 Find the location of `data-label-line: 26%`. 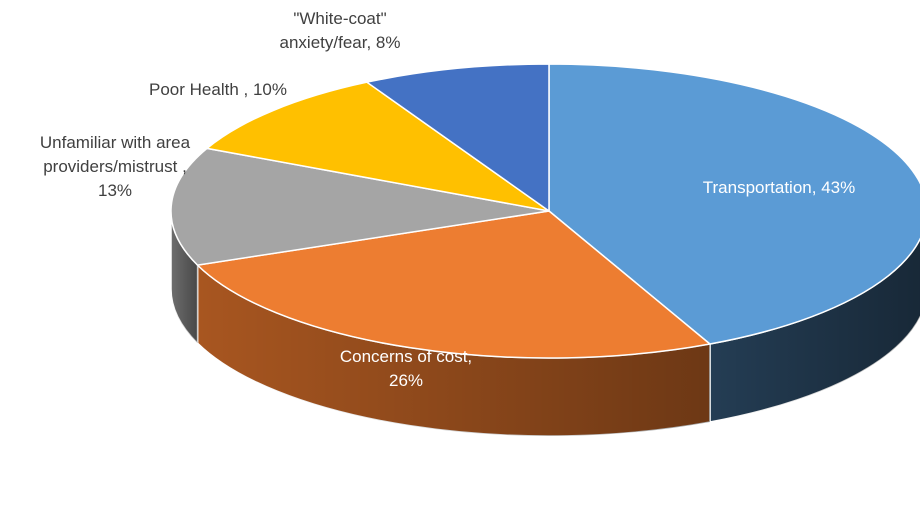

data-label-line: 26% is located at coordinates (406, 380).